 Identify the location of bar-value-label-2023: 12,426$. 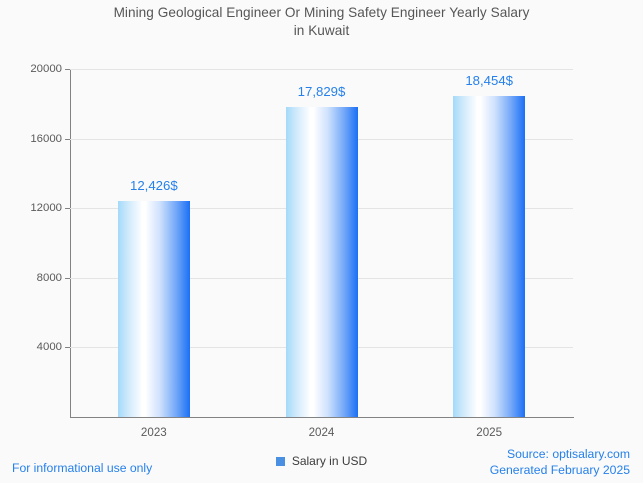
(153, 185).